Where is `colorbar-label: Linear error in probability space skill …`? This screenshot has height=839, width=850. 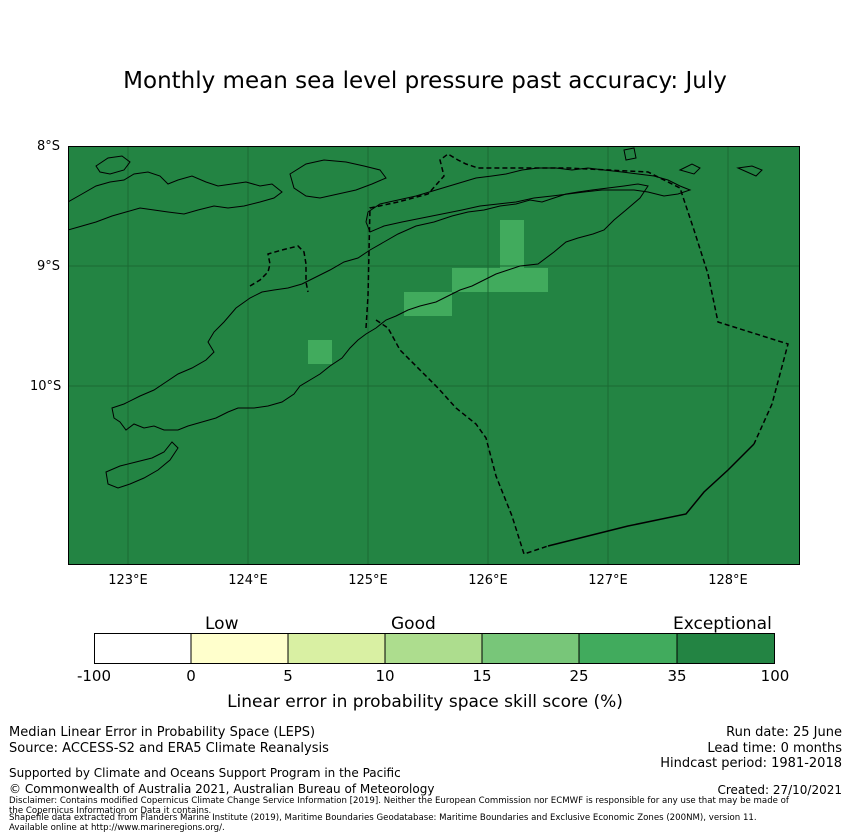 colorbar-label: Linear error in probability space skill … is located at coordinates (425, 702).